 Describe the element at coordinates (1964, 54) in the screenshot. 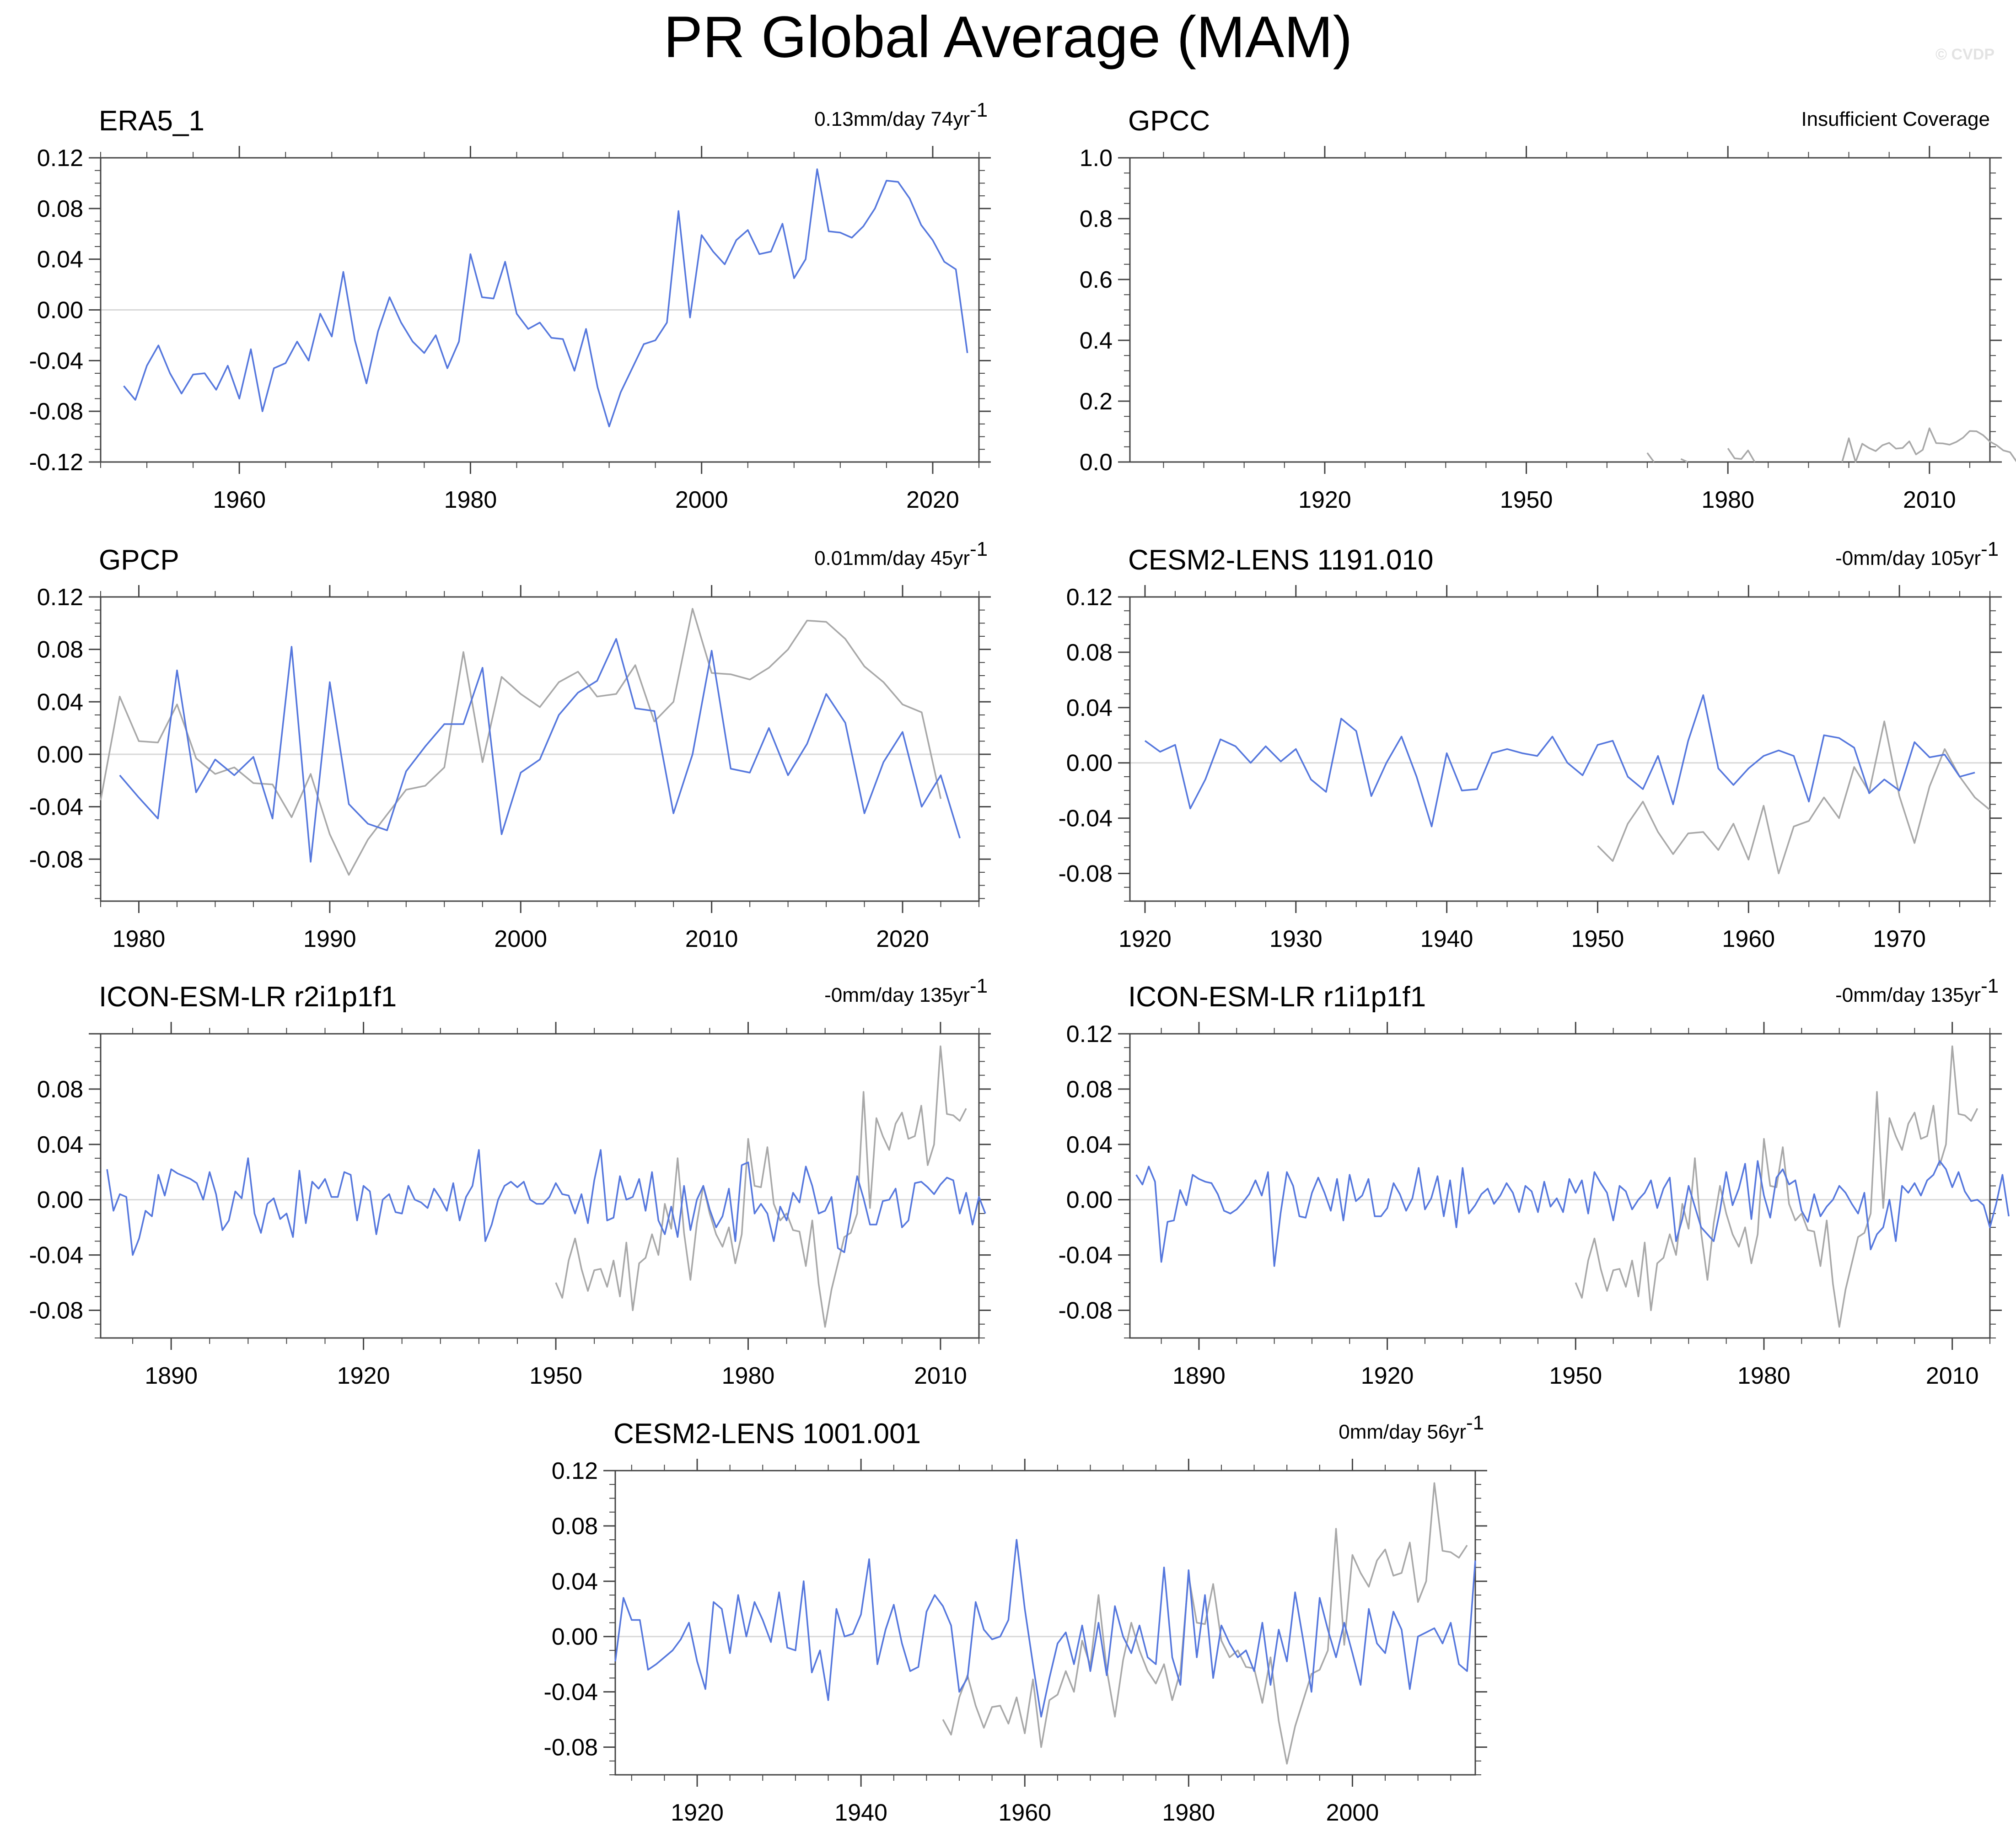

I see `watermark-text: © CVDP` at that location.